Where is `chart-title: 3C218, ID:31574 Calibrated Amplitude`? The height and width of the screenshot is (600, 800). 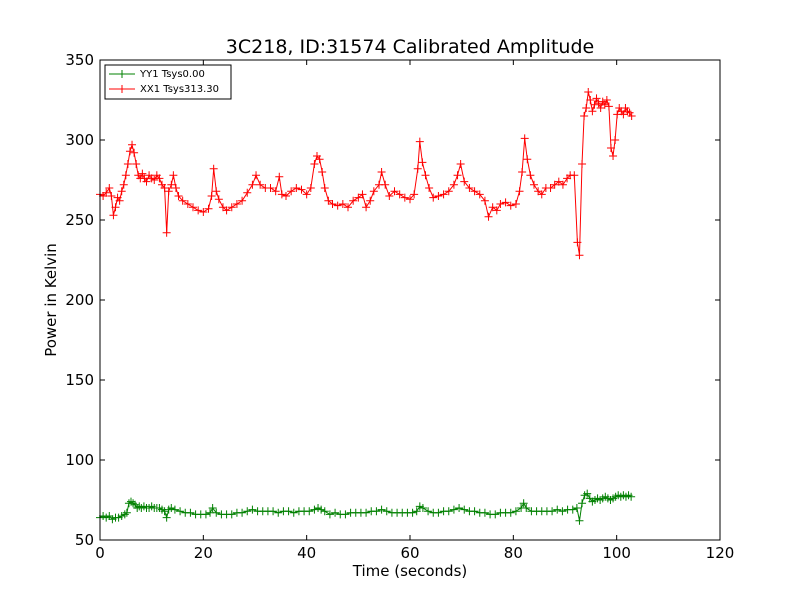
chart-title: 3C218, ID:31574 Calibrated Amplitude is located at coordinates (410, 47).